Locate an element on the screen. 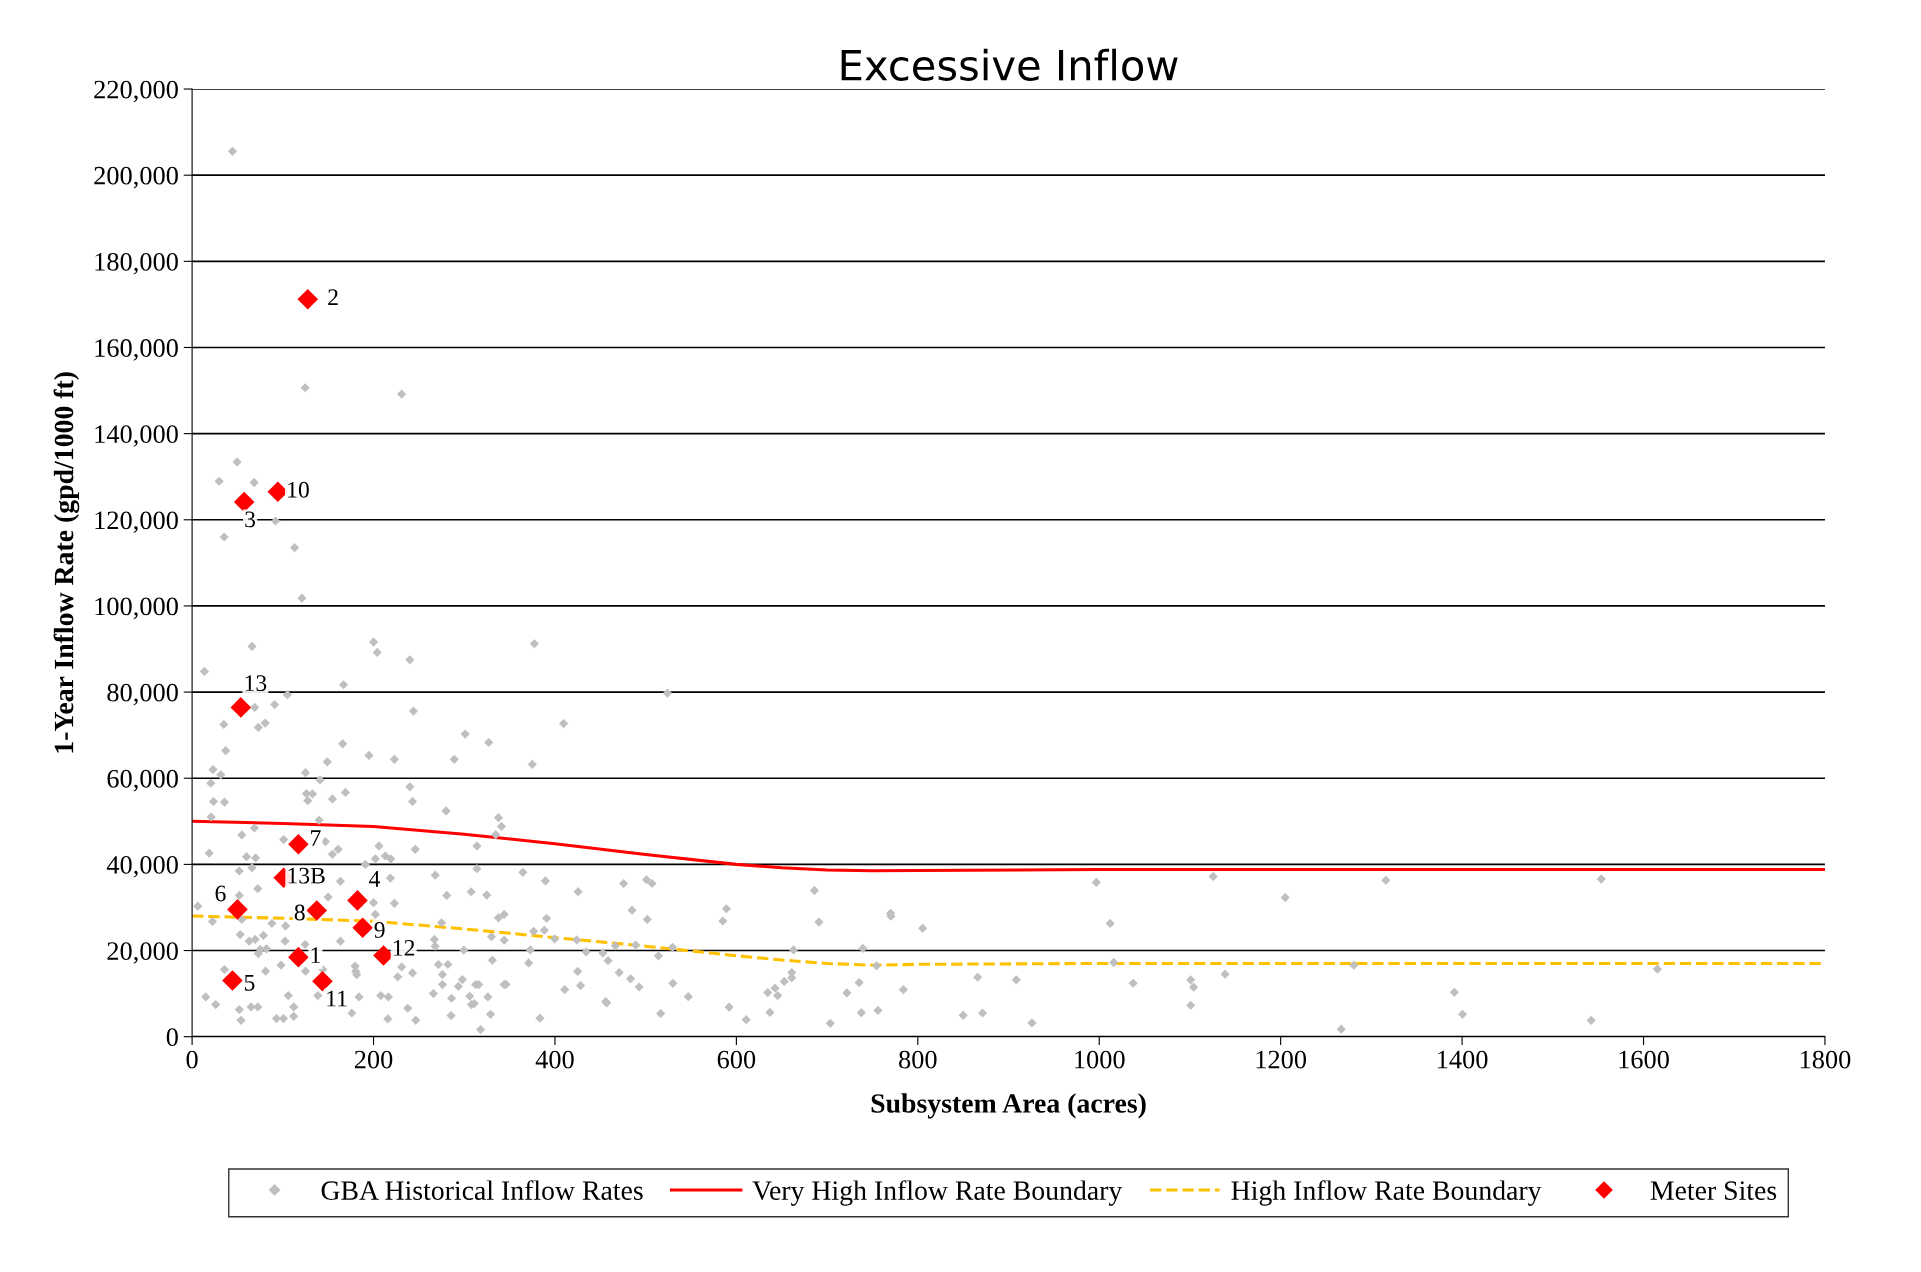 The image size is (1921, 1272). y-tick-label: 220,000 is located at coordinates (136, 91).